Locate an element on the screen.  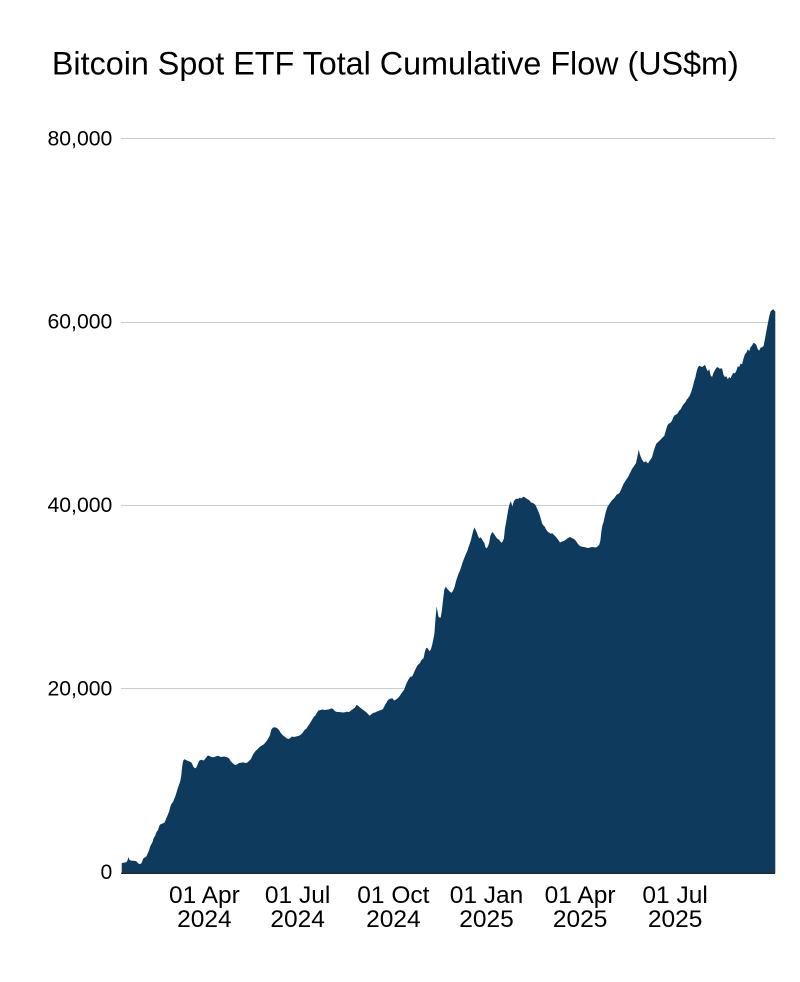
svg-text: 40,000 is located at coordinates (79, 505).